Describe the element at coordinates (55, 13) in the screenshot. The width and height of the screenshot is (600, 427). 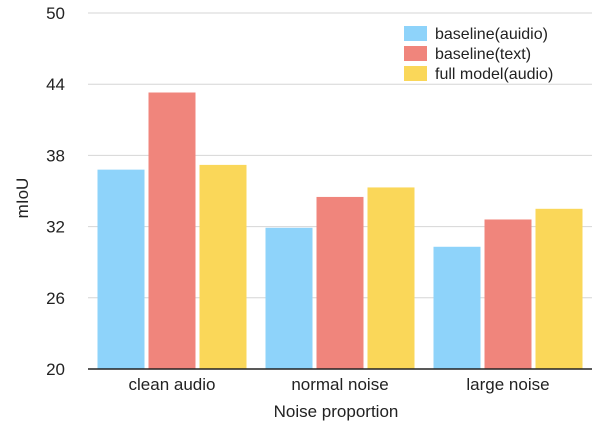
I see `y-tick-label: 50` at that location.